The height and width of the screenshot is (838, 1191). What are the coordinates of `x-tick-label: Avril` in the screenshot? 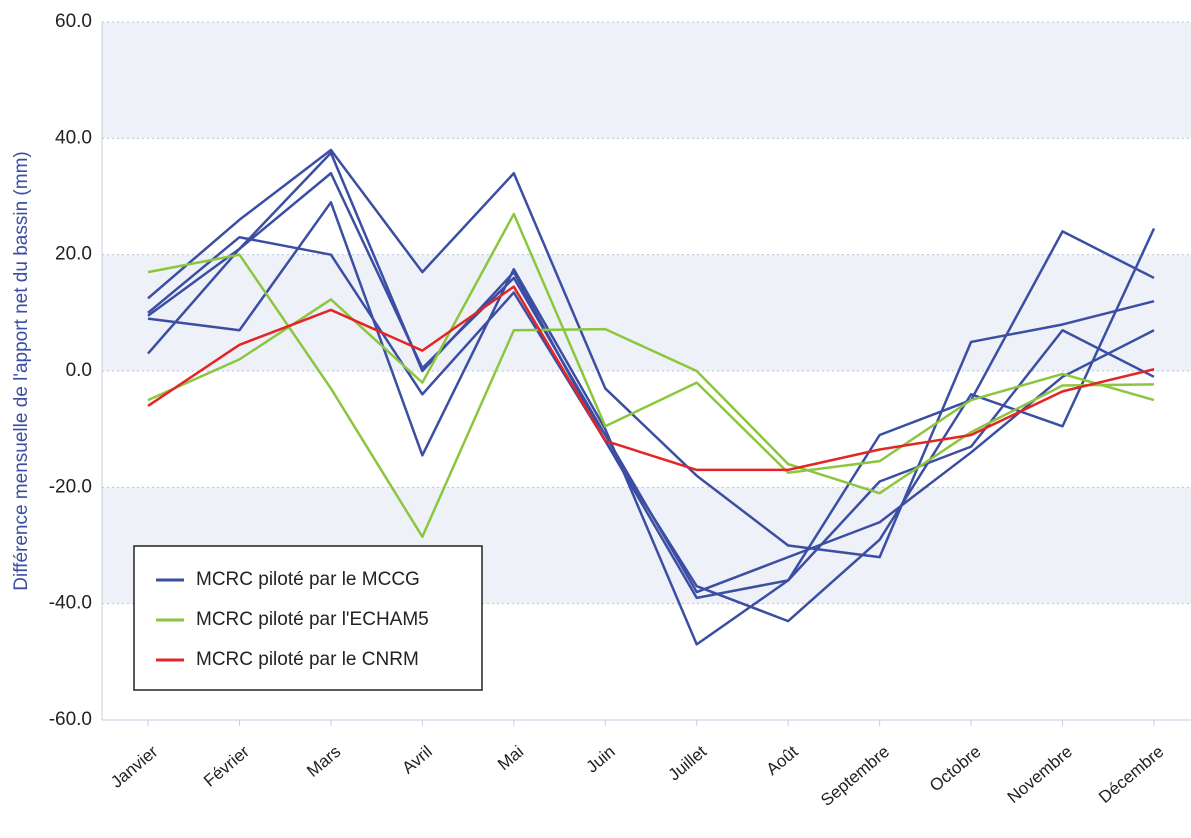 It's located at (417, 760).